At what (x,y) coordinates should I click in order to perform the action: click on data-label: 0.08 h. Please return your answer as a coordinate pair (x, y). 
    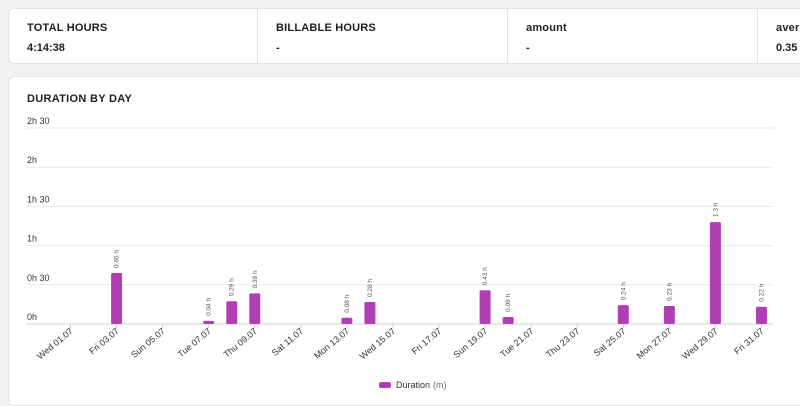
    Looking at the image, I should click on (347, 303).